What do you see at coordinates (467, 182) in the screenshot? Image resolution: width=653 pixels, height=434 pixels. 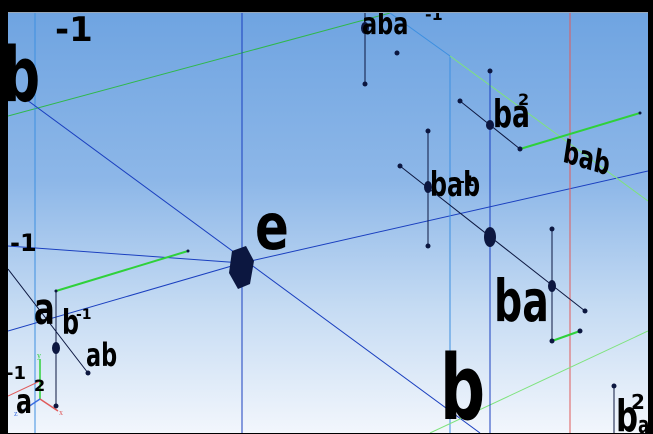 I see `label-bab-inv-exp: -1` at bounding box center [467, 182].